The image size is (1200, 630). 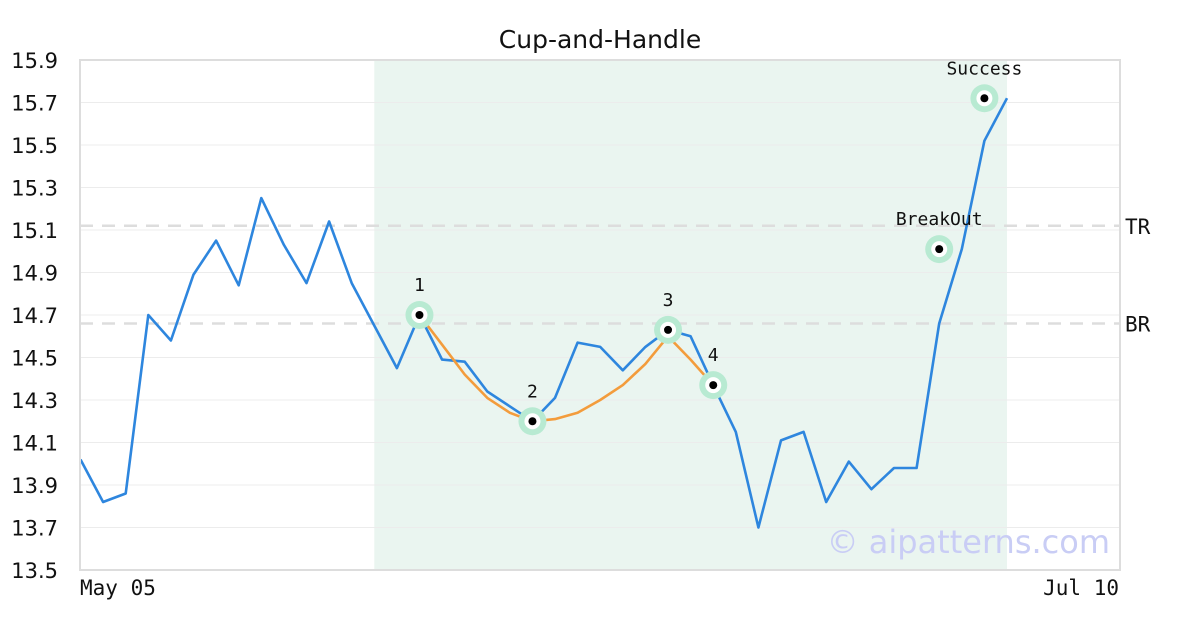 What do you see at coordinates (1138, 325) in the screenshot?
I see `level-label-br: BR` at bounding box center [1138, 325].